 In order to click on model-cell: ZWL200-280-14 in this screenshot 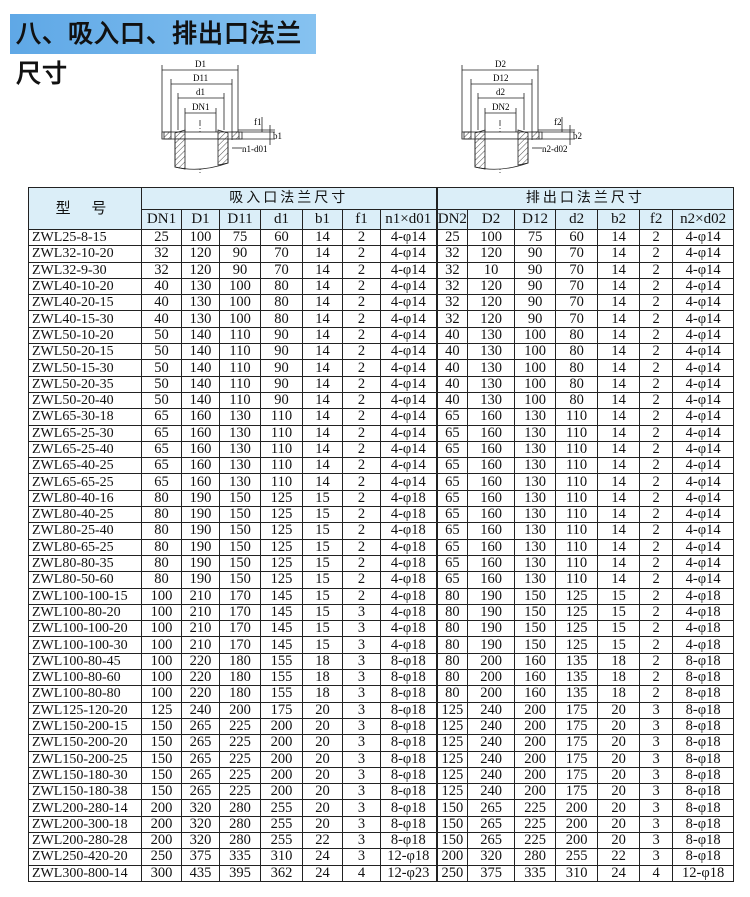, I will do `click(85, 808)`.